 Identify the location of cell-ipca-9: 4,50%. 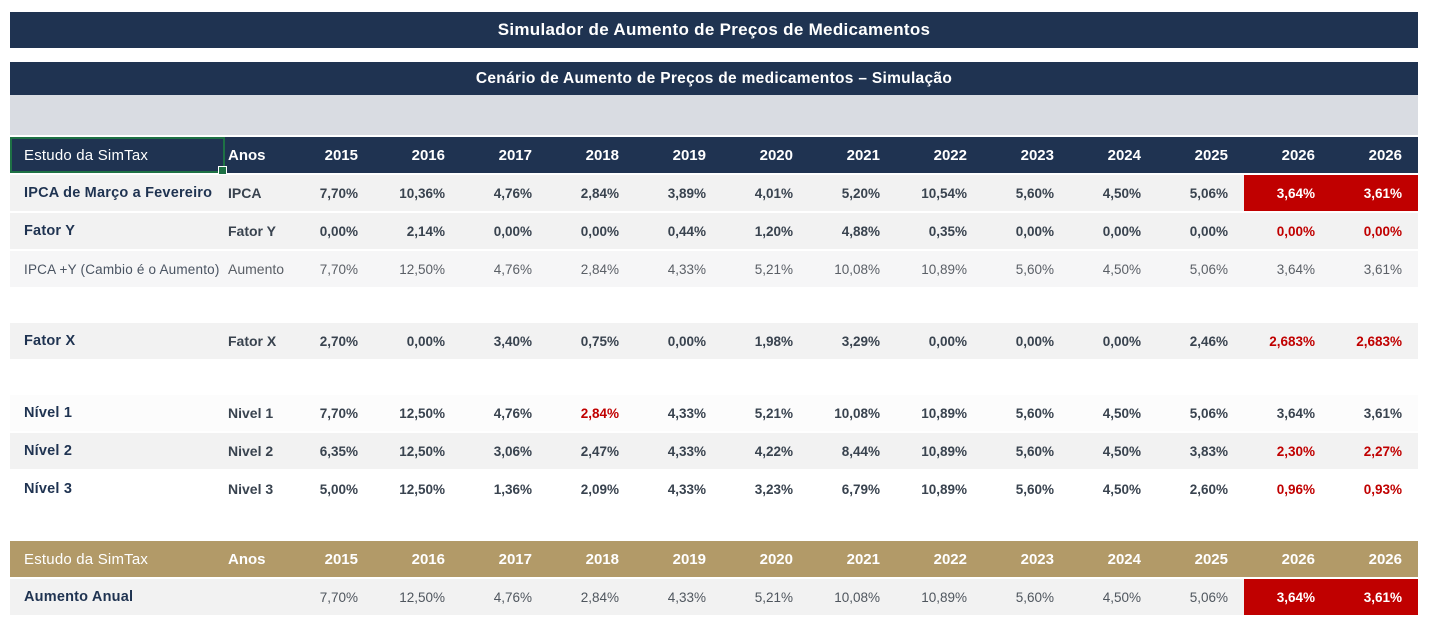
(1121, 193).